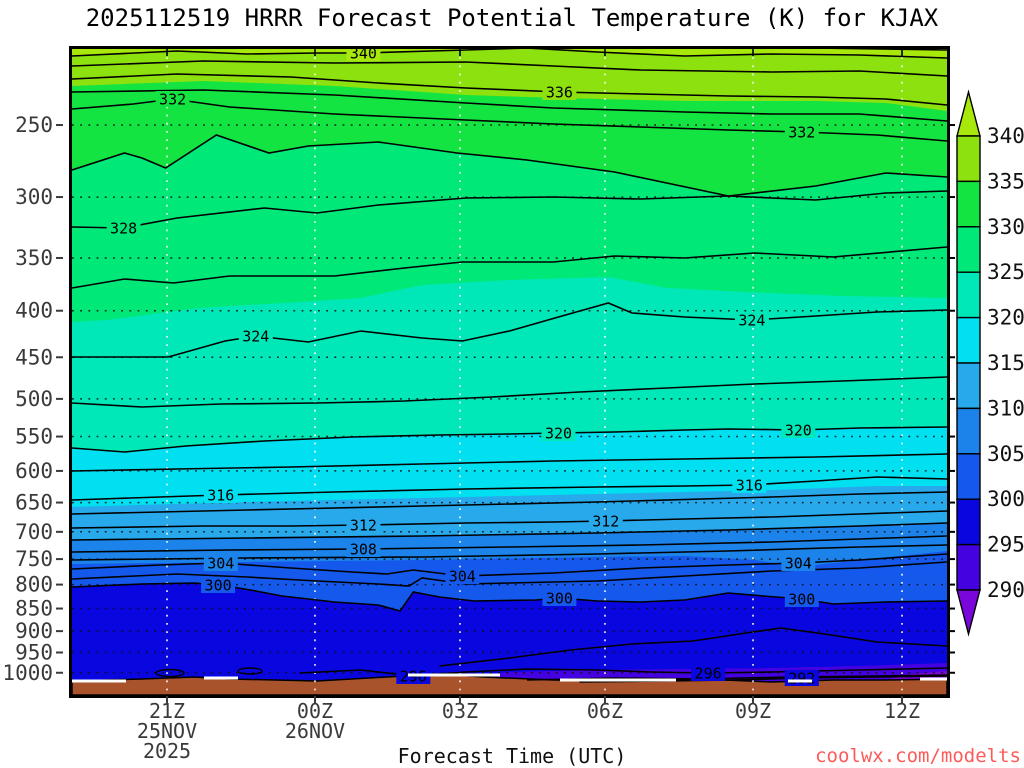 This screenshot has width=1024, height=768. Describe the element at coordinates (220, 496) in the screenshot. I see `contour-label: 316` at that location.